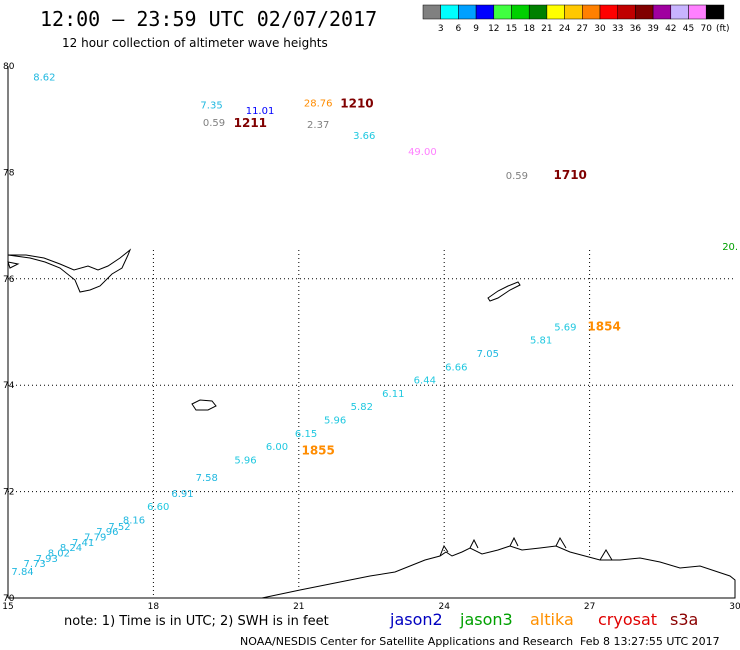  I want to click on wave-height-label: 7.93, so click(47, 559).